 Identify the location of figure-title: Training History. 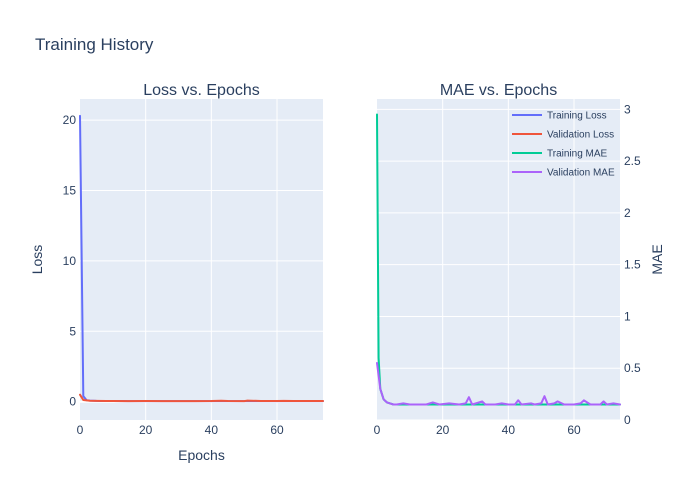
(94, 44).